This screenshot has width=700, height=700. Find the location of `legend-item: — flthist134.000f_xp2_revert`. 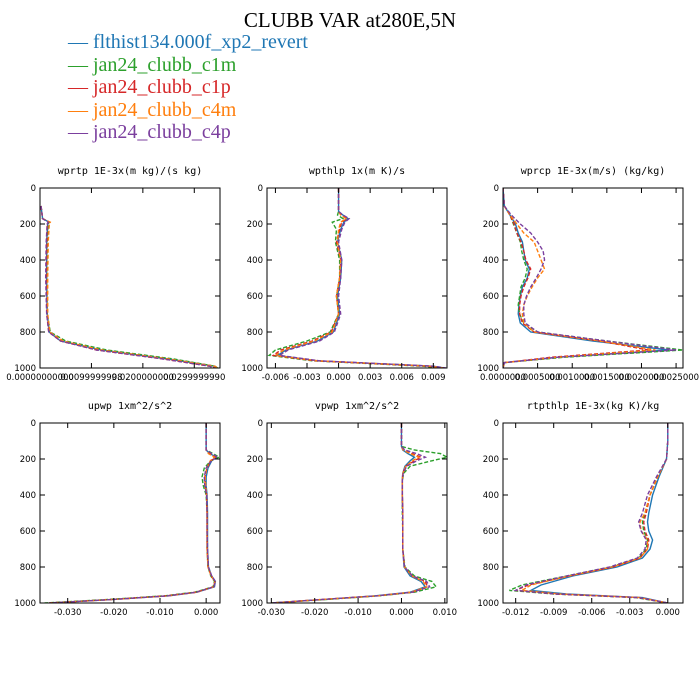

legend-item: — flthist134.000f_xp2_revert is located at coordinates (188, 42).